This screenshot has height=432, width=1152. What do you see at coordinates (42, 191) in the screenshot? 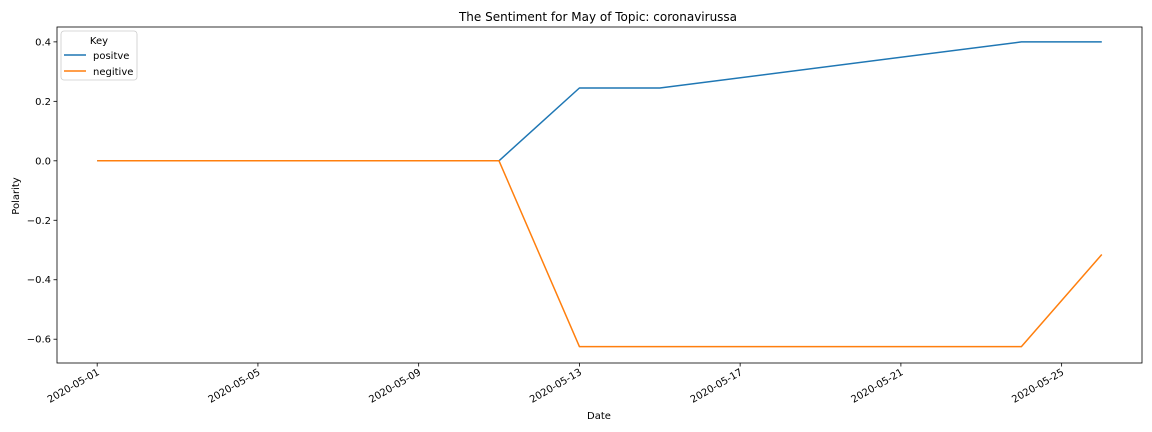
I see `y-axis: 0.4 0.2 0.0 −0.2 −0.4 −0.6` at bounding box center [42, 191].